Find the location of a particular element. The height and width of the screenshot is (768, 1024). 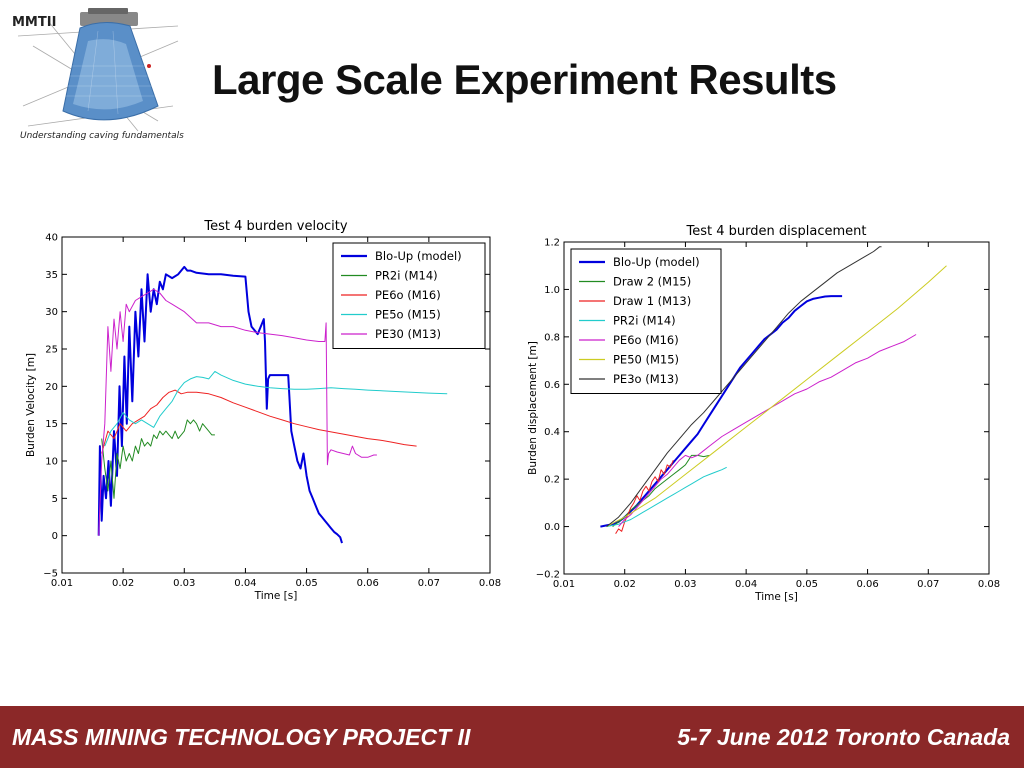

footer-project-name: MASS MINING TECHNOLOGY PROJECT II is located at coordinates (241, 737).